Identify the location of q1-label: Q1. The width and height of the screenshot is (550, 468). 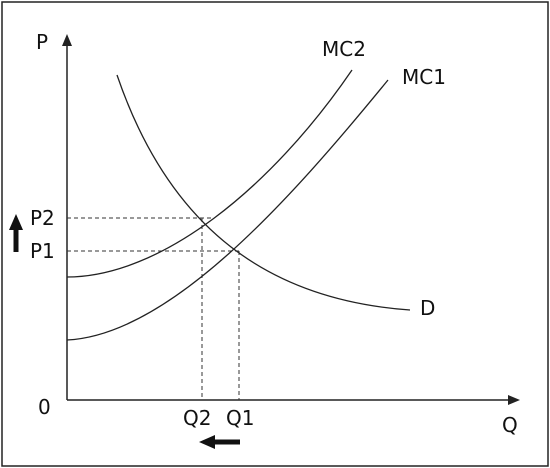
(240, 418).